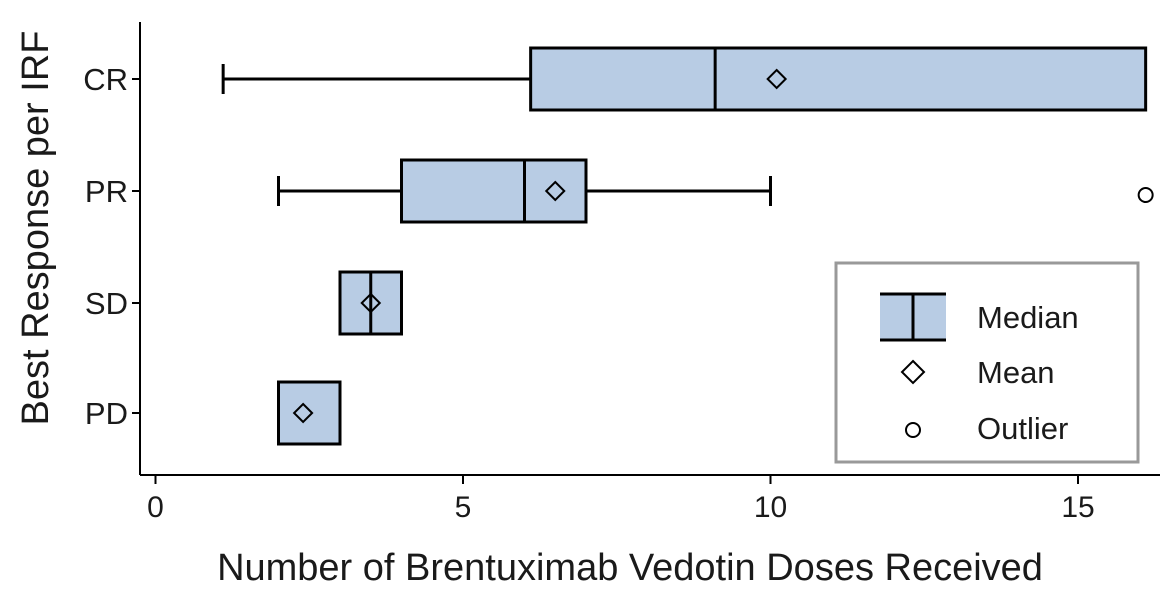 The image size is (1172, 592). Describe the element at coordinates (770, 507) in the screenshot. I see `x-tick-label: 10` at that location.